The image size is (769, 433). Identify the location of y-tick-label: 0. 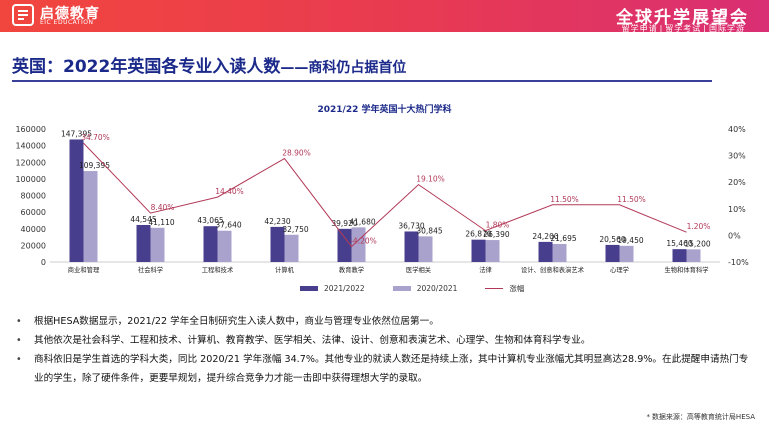
(43, 262).